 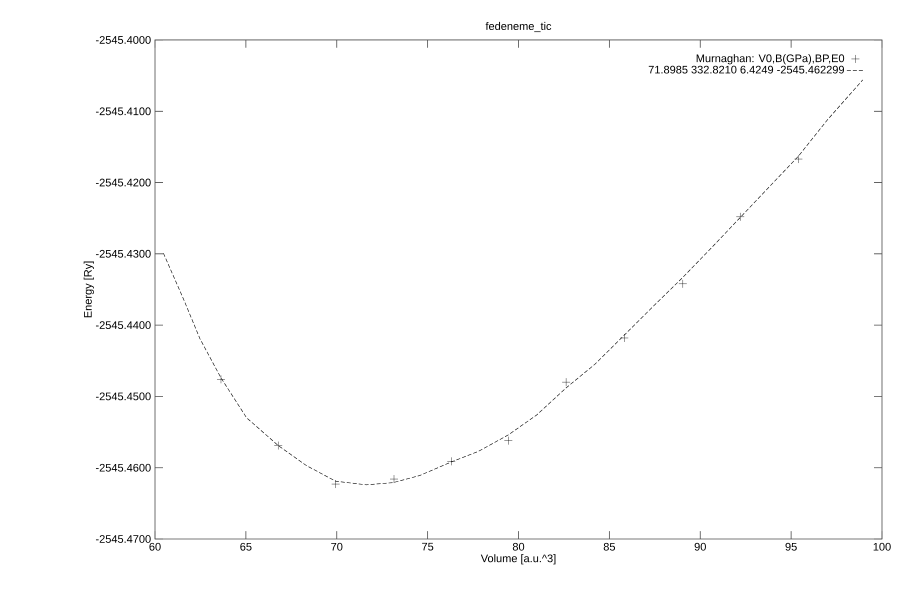 What do you see at coordinates (123, 539) in the screenshot?
I see `y-tick-label: -2545.4700` at bounding box center [123, 539].